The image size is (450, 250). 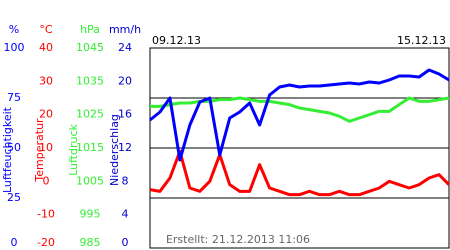 I want to click on y-tick-label: 1015, so click(x=90, y=147).